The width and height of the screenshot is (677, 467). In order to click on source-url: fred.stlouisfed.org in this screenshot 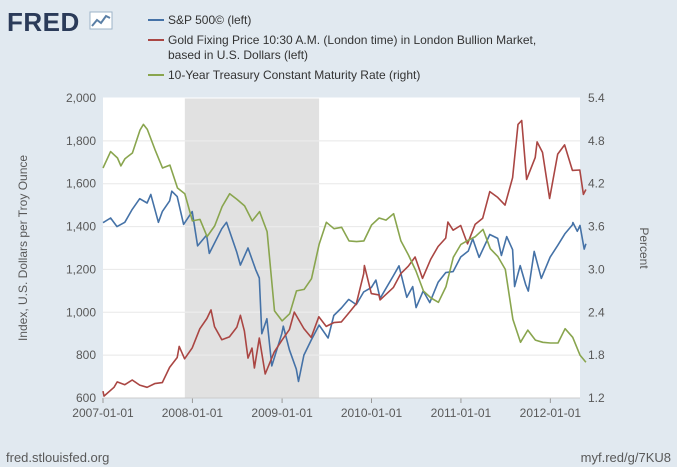, I will do `click(57, 457)`.